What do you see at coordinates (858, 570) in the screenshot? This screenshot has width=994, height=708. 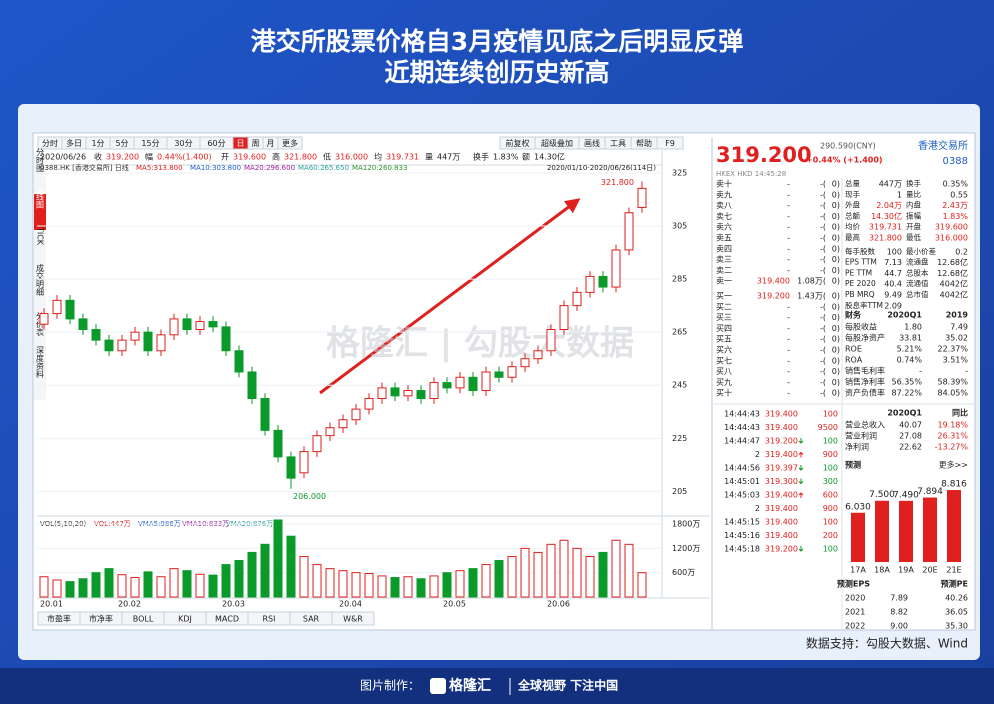 I see `x-tick-label: 17A` at bounding box center [858, 570].